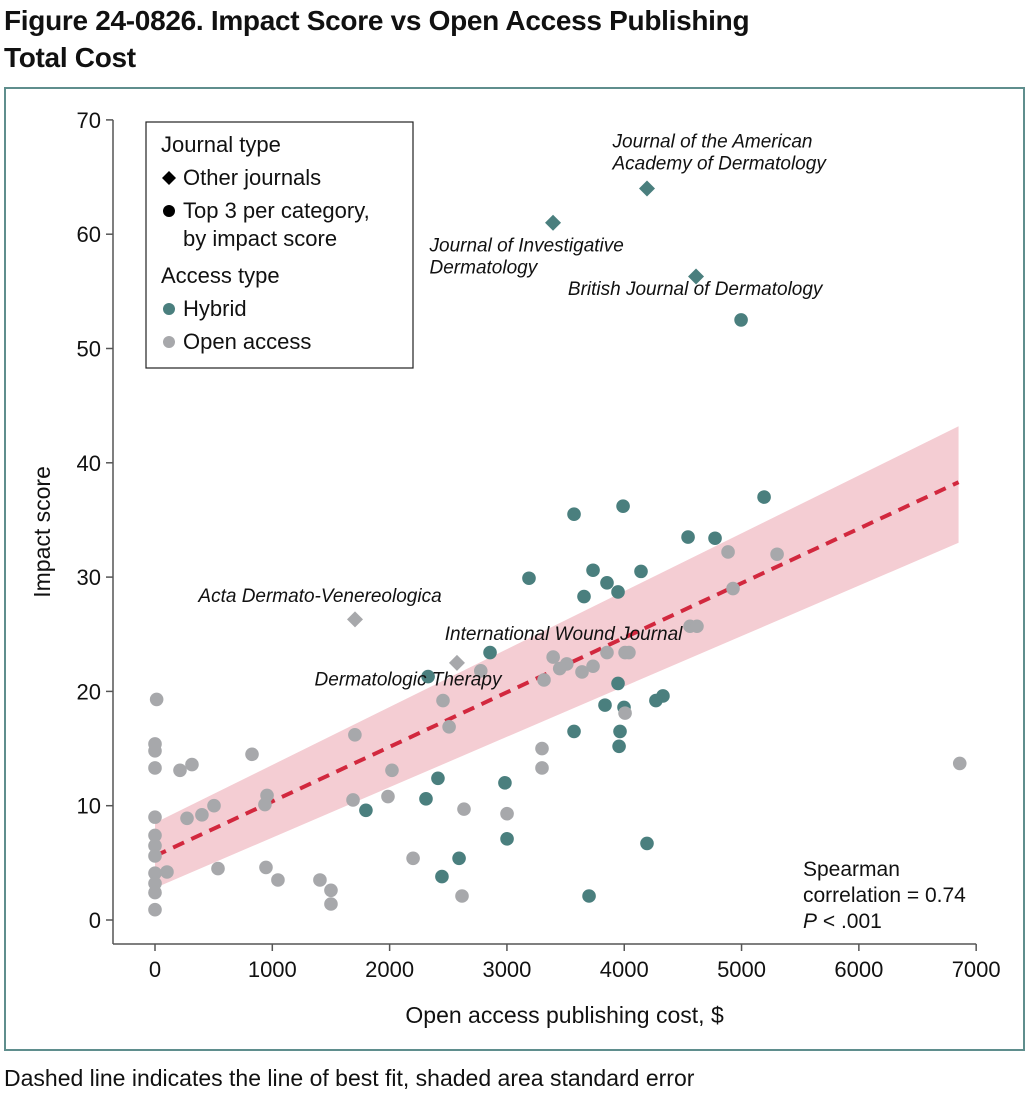  I want to click on x-tick-label: 7000, so click(976, 969).